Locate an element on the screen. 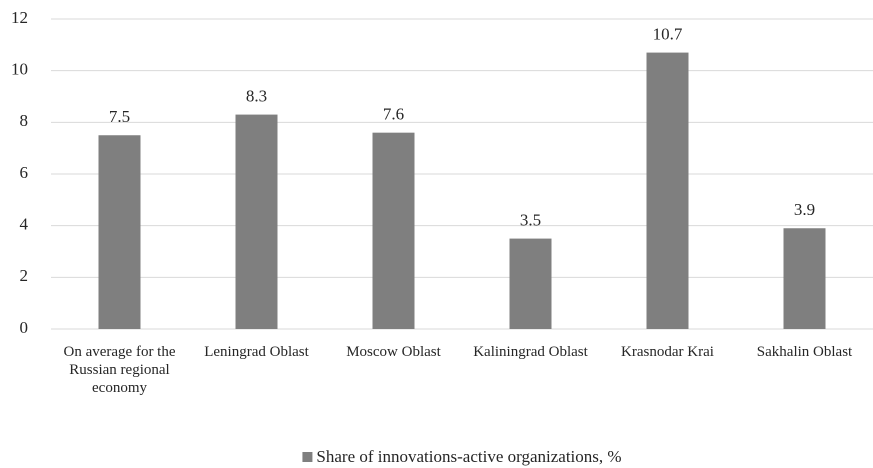 The image size is (873, 468). x-tick-label: Leningrad Oblast is located at coordinates (256, 352).